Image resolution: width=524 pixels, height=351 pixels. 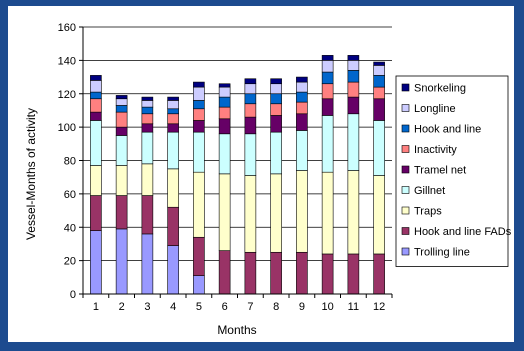 I want to click on legend-label: Snorkeling, so click(x=440, y=89).